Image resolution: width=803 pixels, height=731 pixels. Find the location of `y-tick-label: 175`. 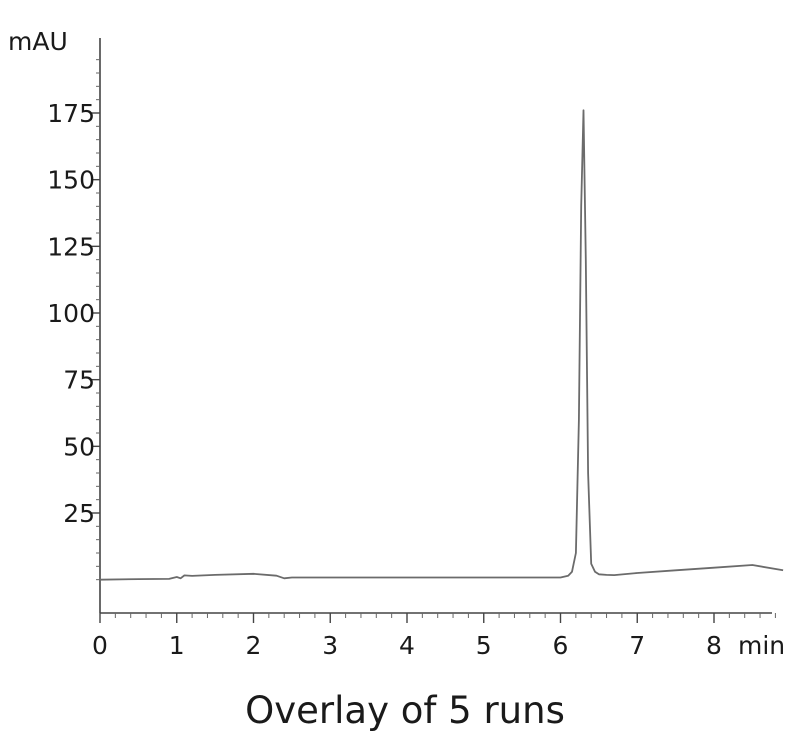

y-tick-label: 175 is located at coordinates (71, 113).